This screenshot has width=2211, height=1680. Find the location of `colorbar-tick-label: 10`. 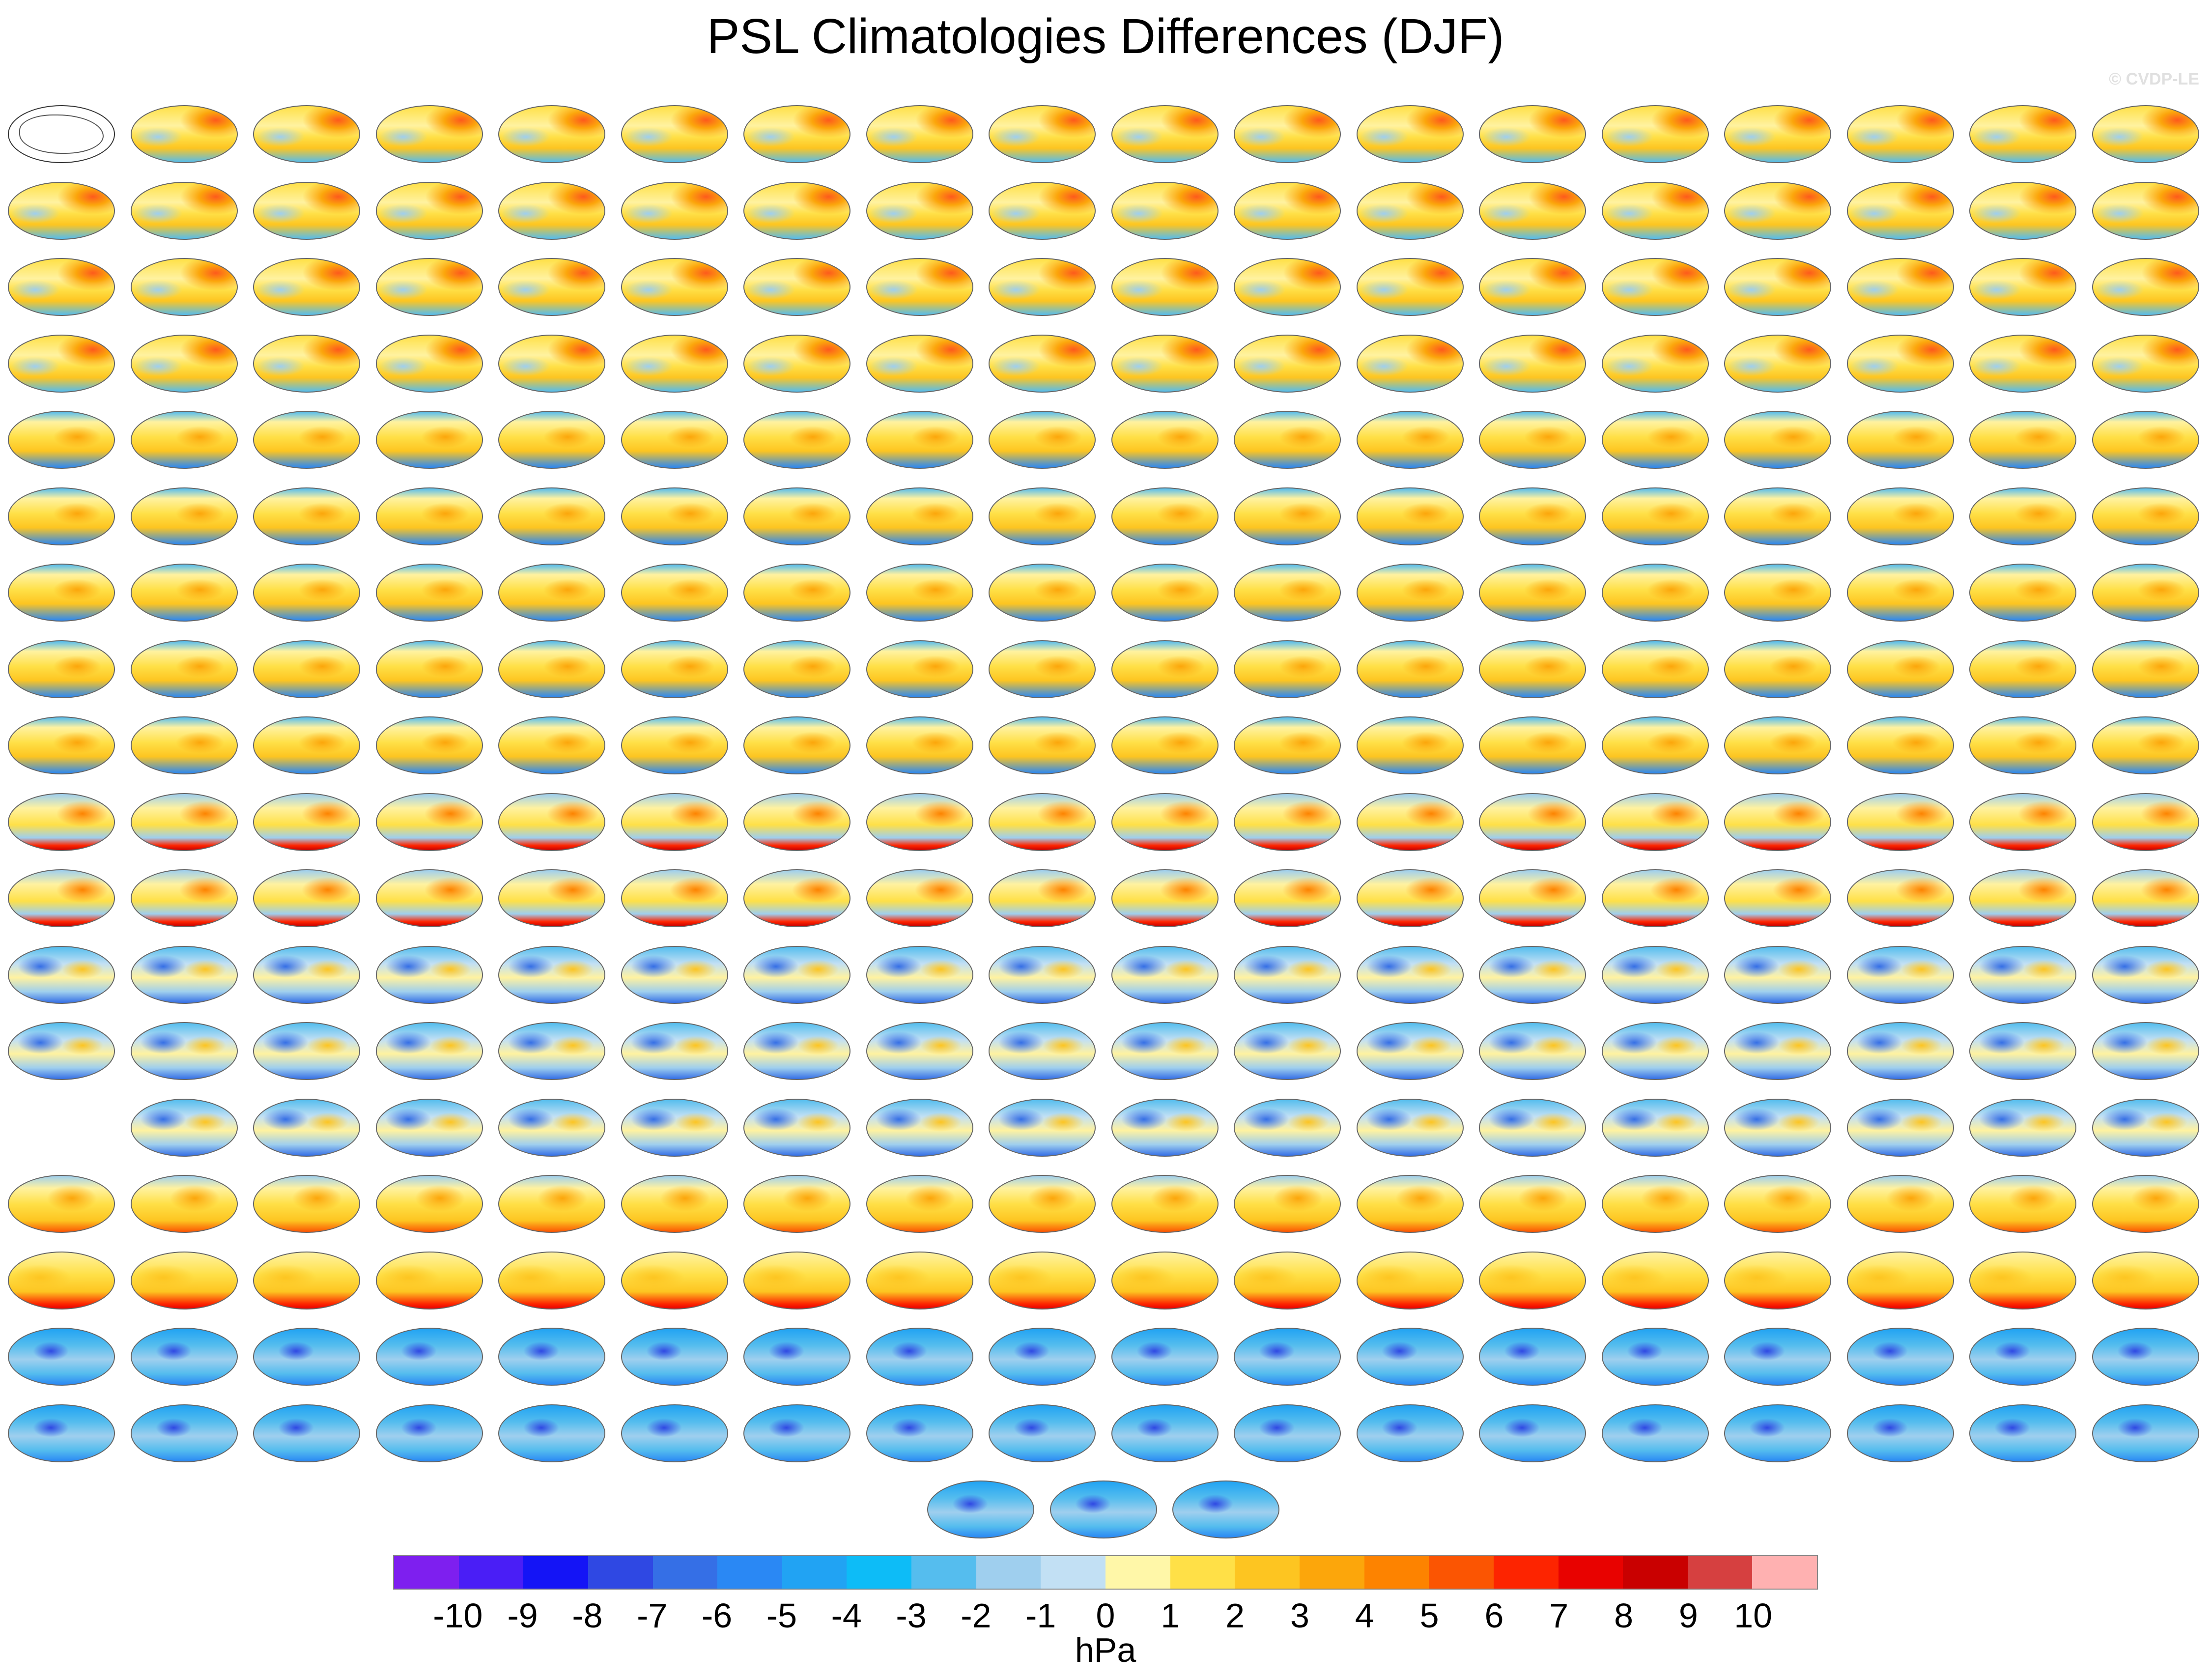

colorbar-tick-label: 10 is located at coordinates (1753, 1615).